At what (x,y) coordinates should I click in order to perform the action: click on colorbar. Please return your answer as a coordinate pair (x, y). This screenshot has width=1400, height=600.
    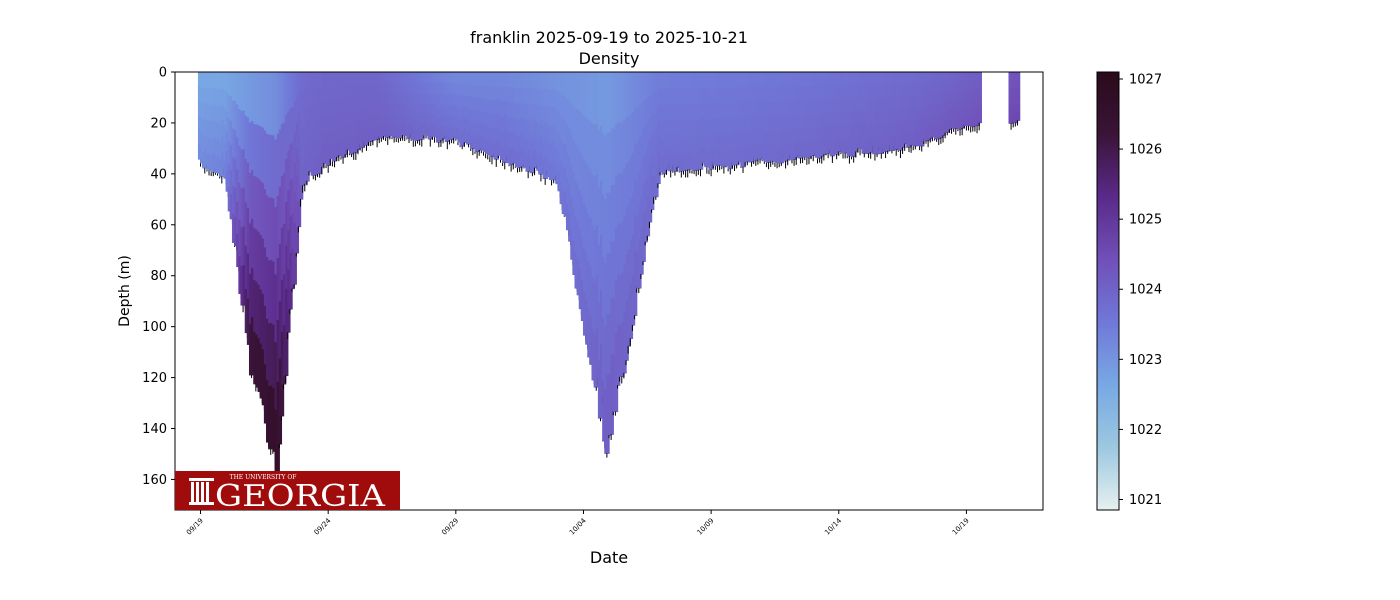
    Looking at the image, I should click on (1108, 291).